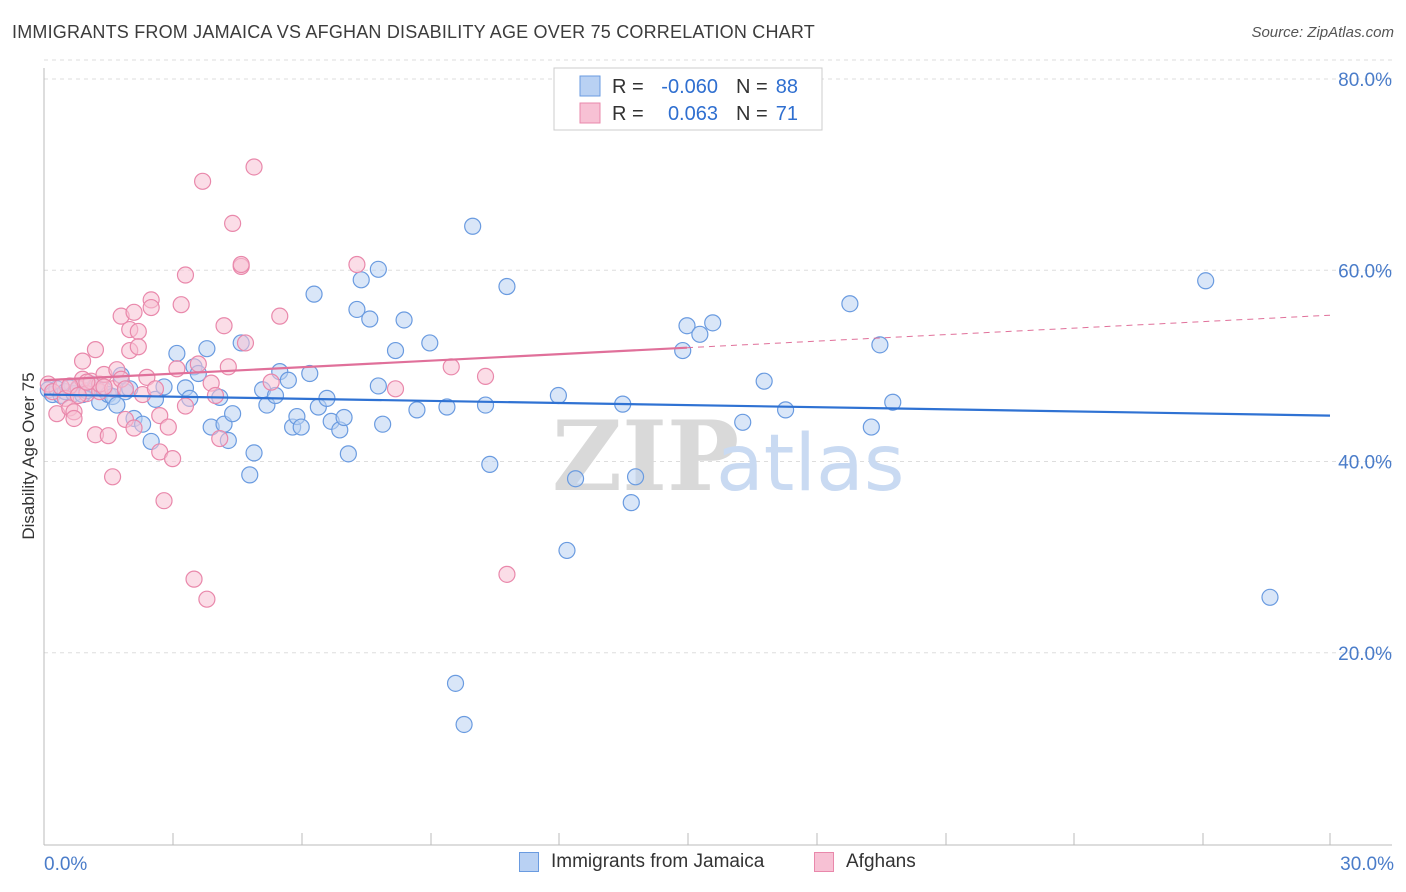  What do you see at coordinates (529, 862) in the screenshot?
I see `bottom-legend-swatch-jamaica` at bounding box center [529, 862].